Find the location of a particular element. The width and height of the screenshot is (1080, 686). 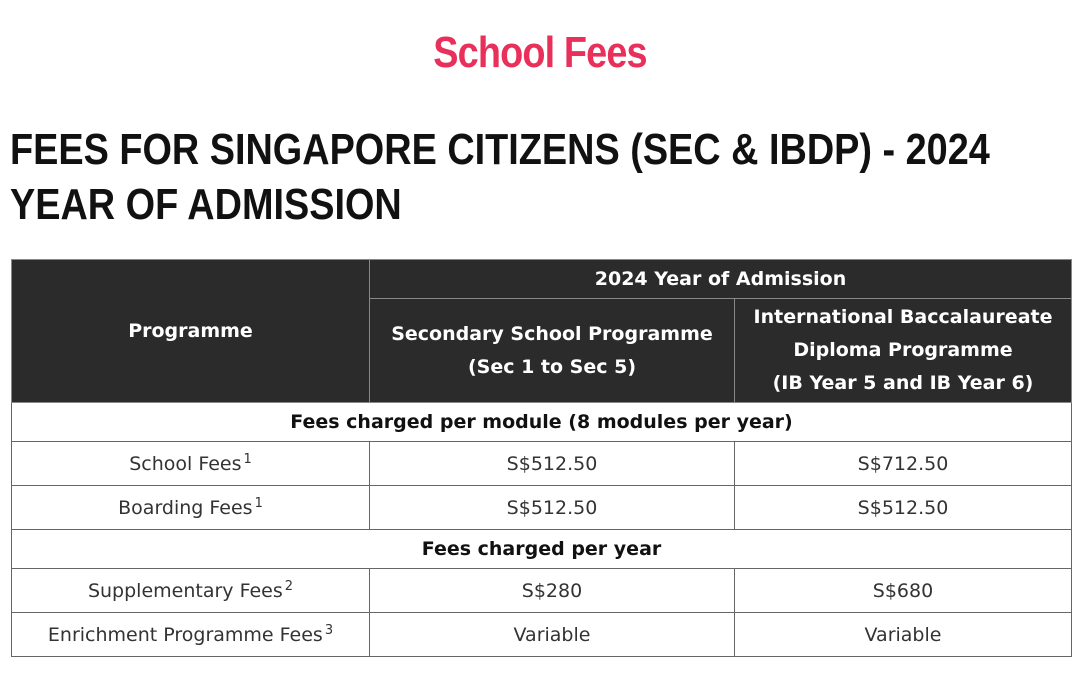

ib-fee-cell: S$512.50 is located at coordinates (903, 507).